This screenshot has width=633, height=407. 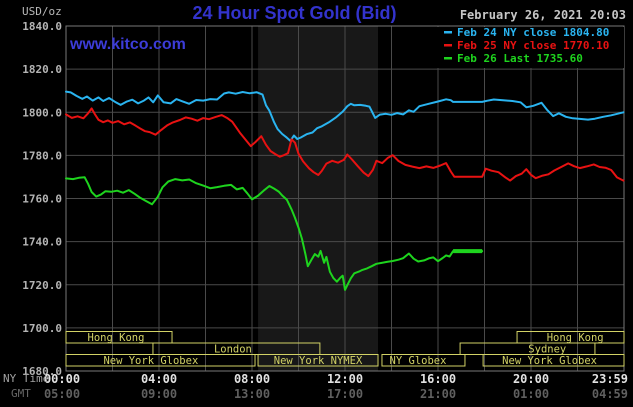 I want to click on x-tick-label-gmt: 13:00, so click(x=252, y=394).